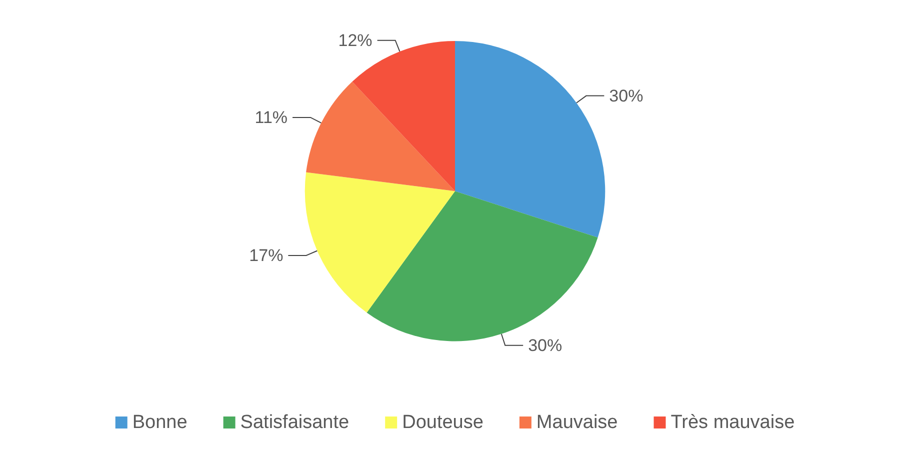  What do you see at coordinates (732, 422) in the screenshot?
I see `legend-label: Très mauvaise` at bounding box center [732, 422].